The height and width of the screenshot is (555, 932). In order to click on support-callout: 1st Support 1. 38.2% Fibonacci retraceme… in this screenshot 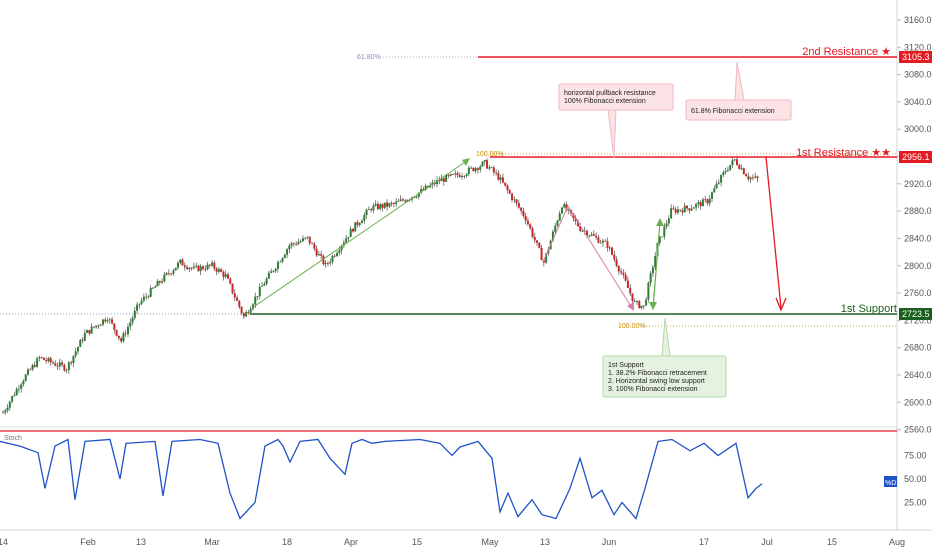, I will do `click(664, 357)`.